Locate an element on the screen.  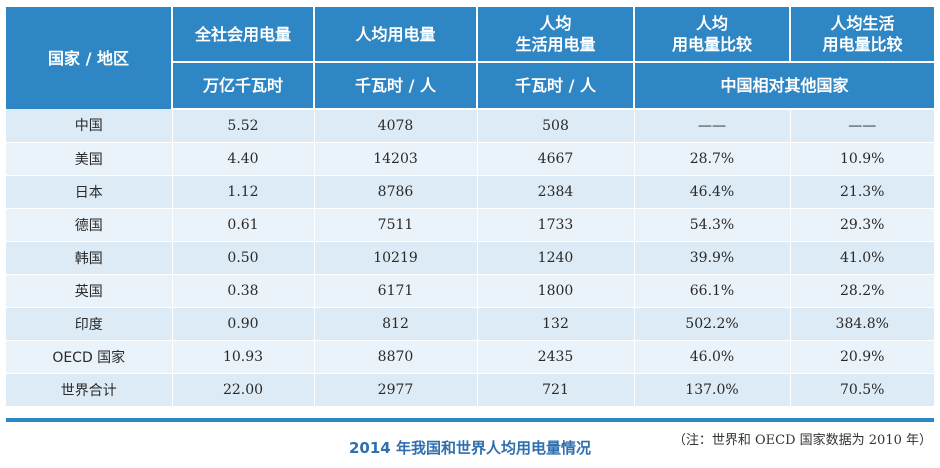
cell-residential: 2384 is located at coordinates (556, 192).